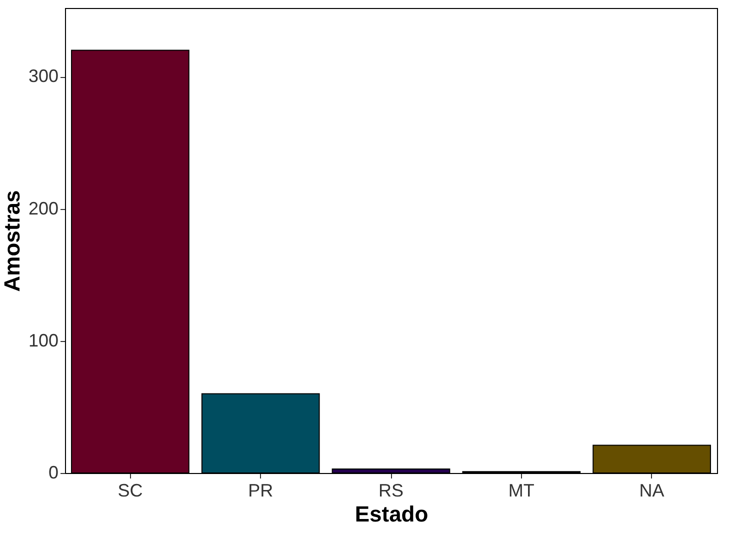 The width and height of the screenshot is (750, 540). What do you see at coordinates (43, 340) in the screenshot?
I see `y-tick-label: 100` at bounding box center [43, 340].